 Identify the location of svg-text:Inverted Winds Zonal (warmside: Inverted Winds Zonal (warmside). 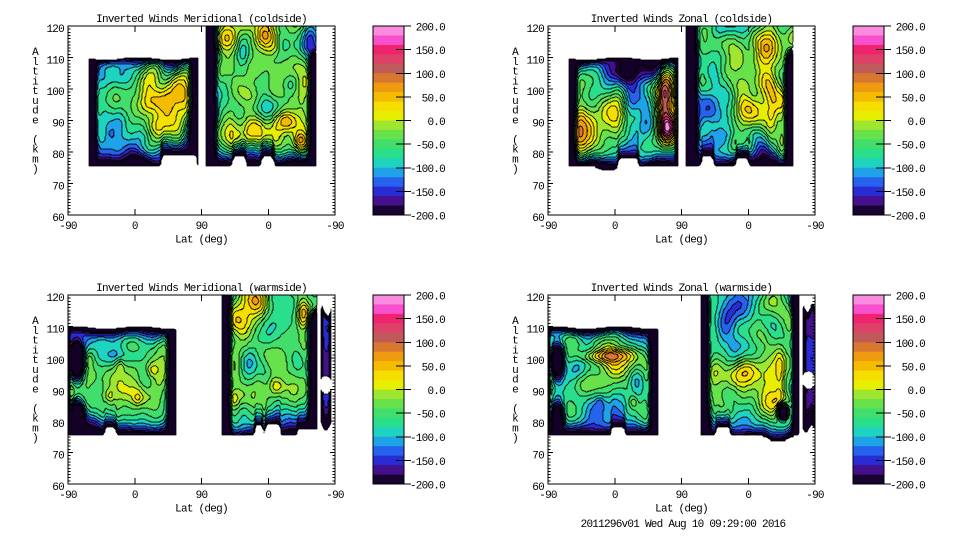
(681, 289).